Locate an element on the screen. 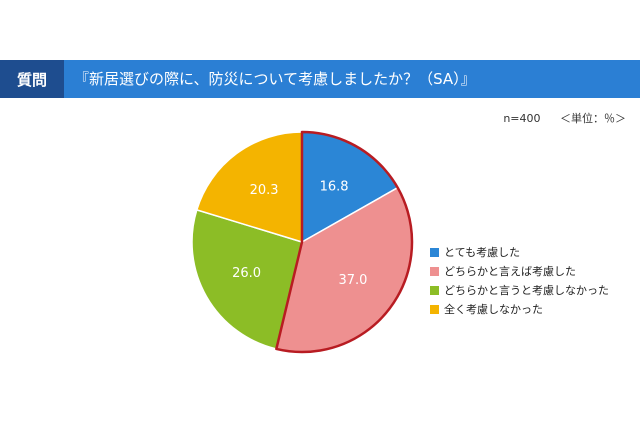 The width and height of the screenshot is (640, 426). data-label-not-considered: 20.3 is located at coordinates (264, 190).